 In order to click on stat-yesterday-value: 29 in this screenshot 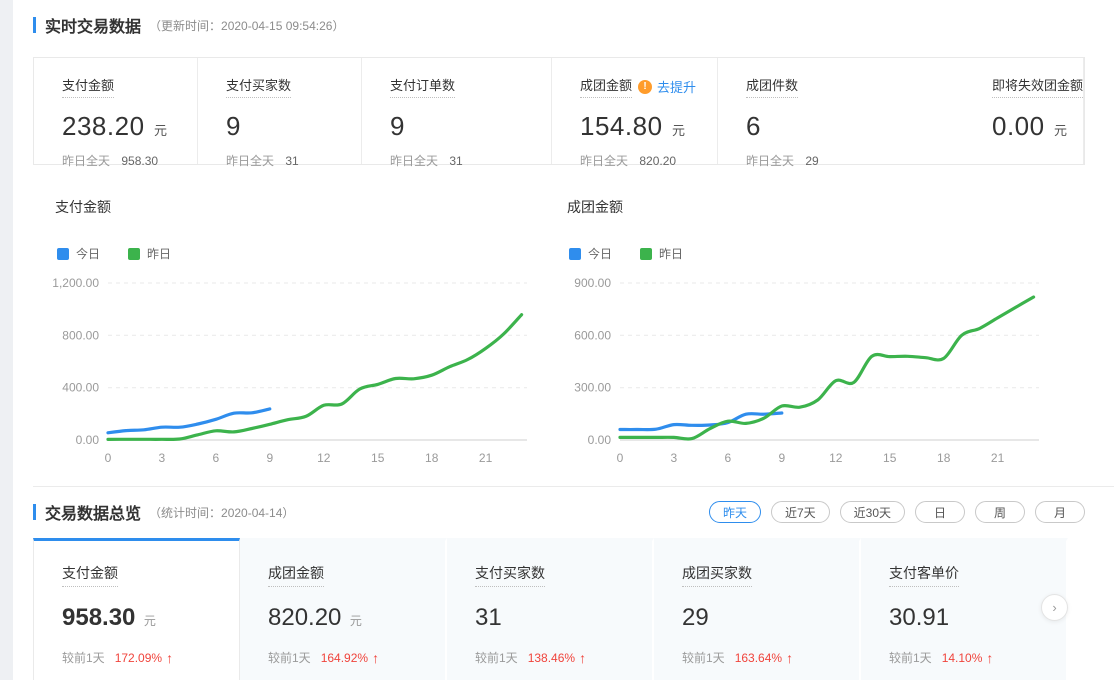, I will do `click(812, 161)`.